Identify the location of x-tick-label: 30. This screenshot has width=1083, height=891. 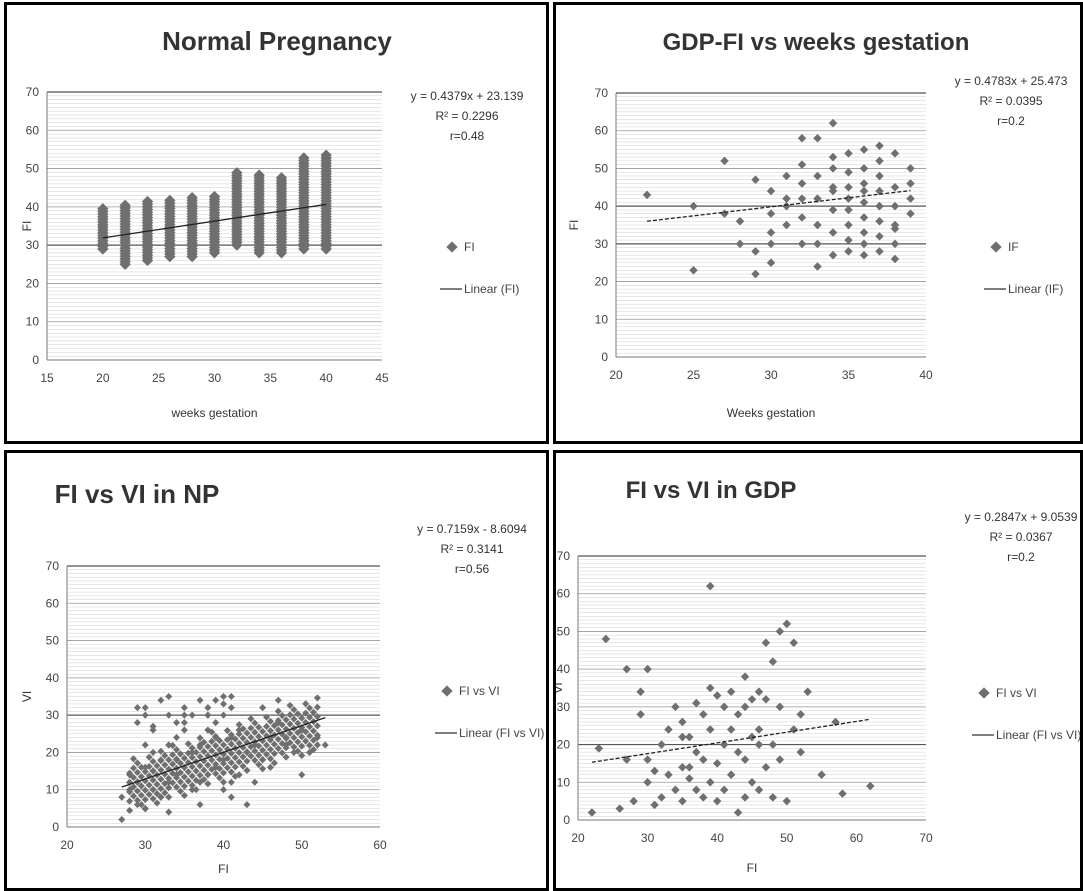
(146, 845).